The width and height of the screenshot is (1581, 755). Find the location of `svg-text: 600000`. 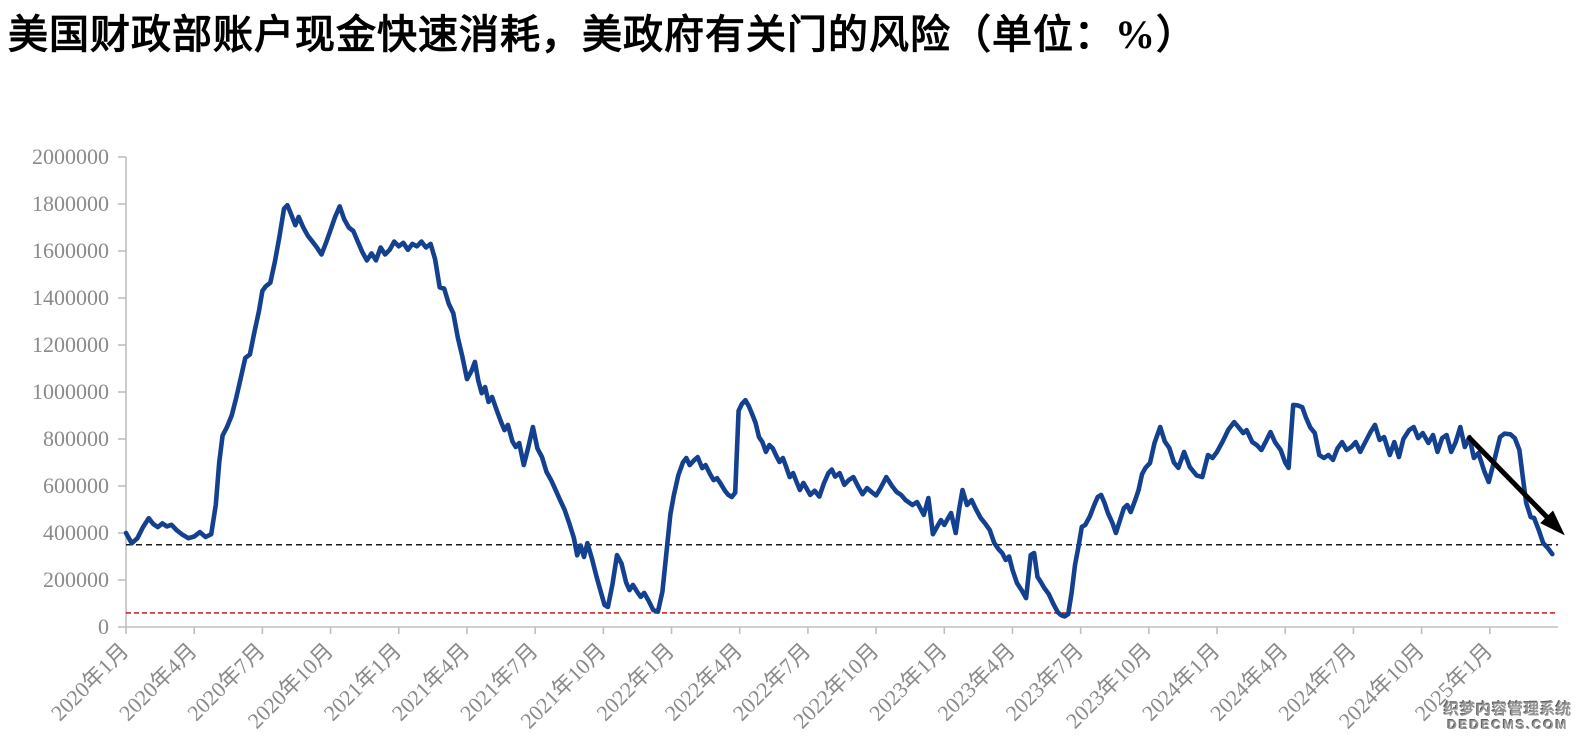

svg-text: 600000 is located at coordinates (76, 485).